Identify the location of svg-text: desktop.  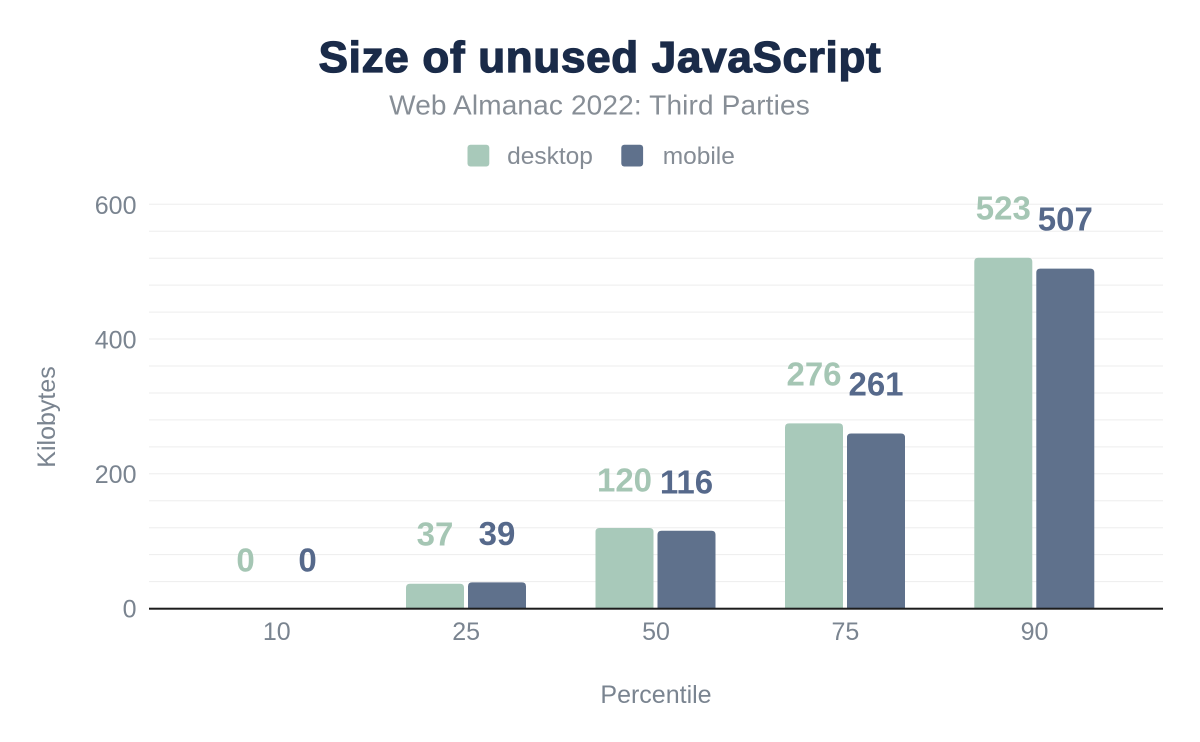
(550, 156).